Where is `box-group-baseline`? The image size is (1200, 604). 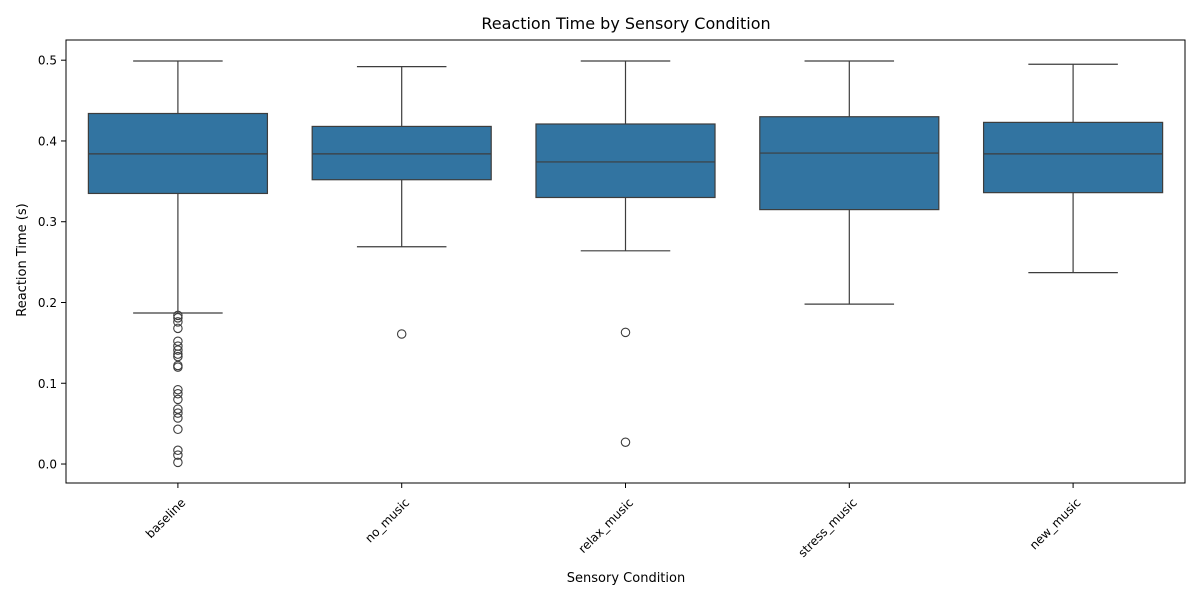
box-group-baseline is located at coordinates (178, 264).